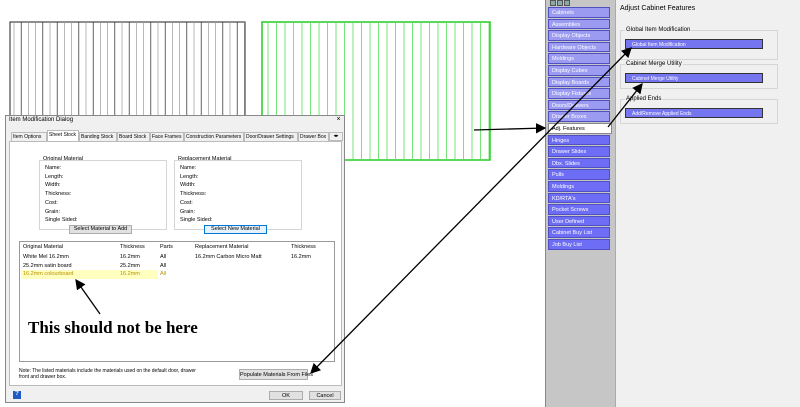 The height and width of the screenshot is (407, 800). I want to click on cabinet-left, so click(127, 74).